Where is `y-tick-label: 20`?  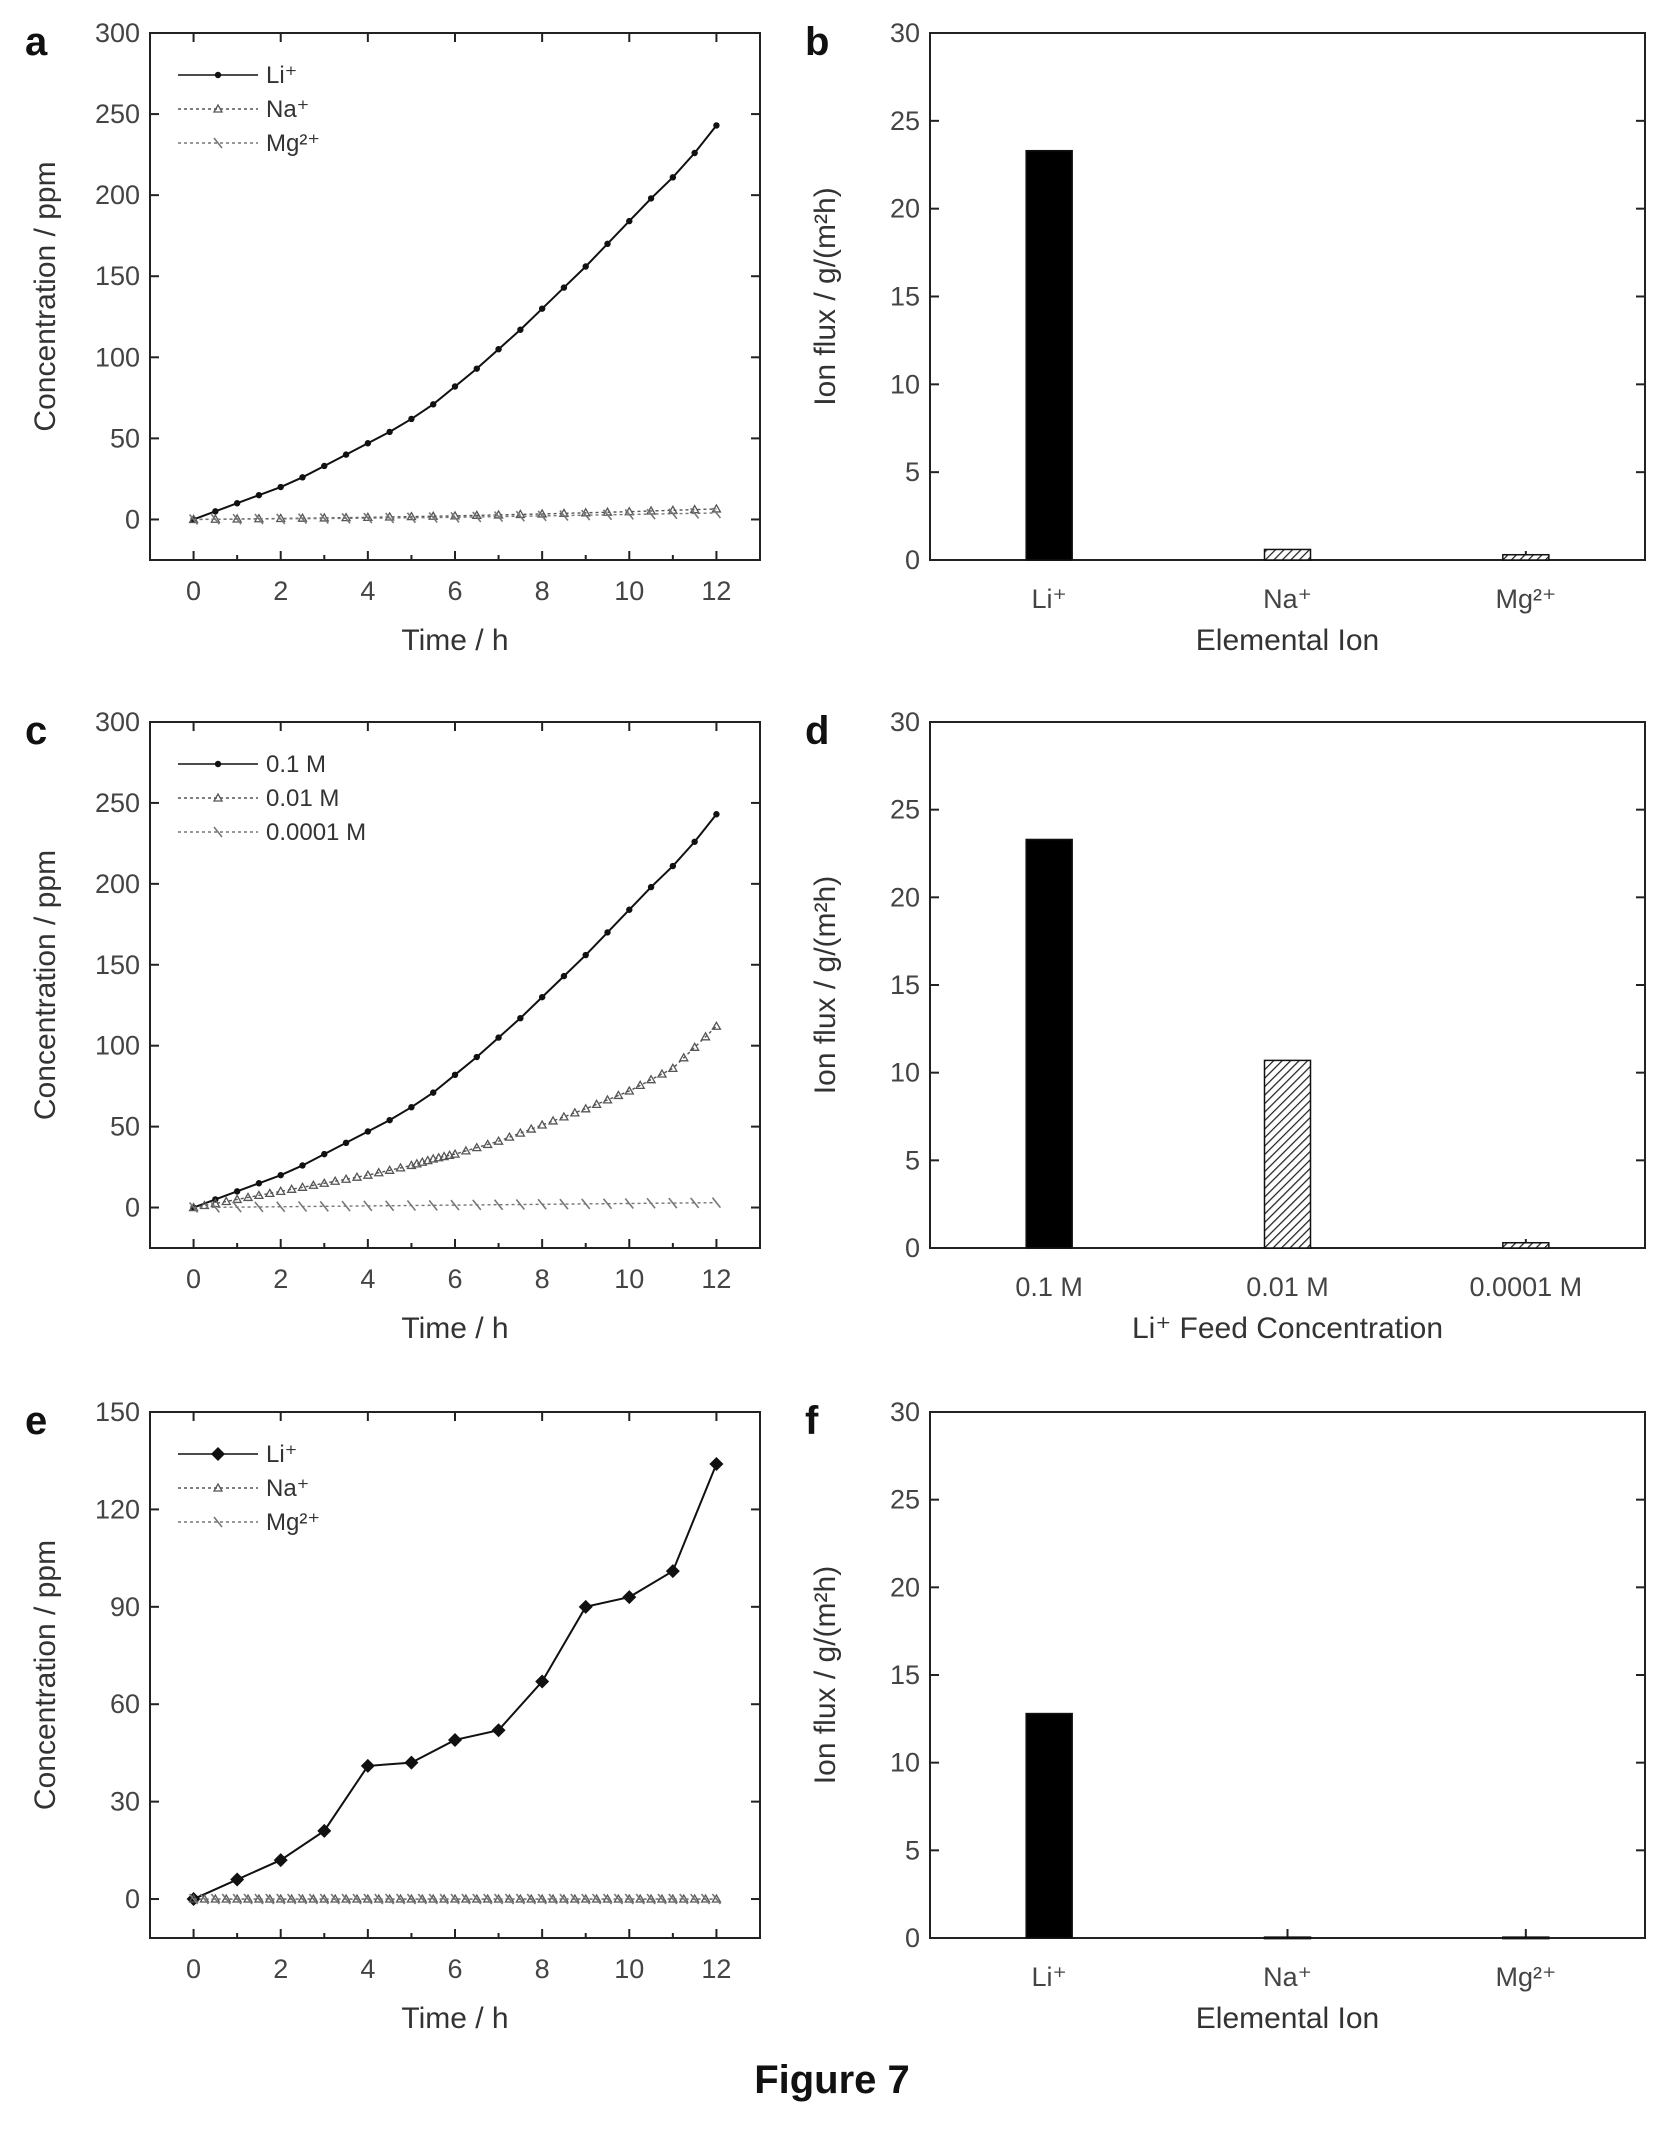
y-tick-label: 20 is located at coordinates (905, 897).